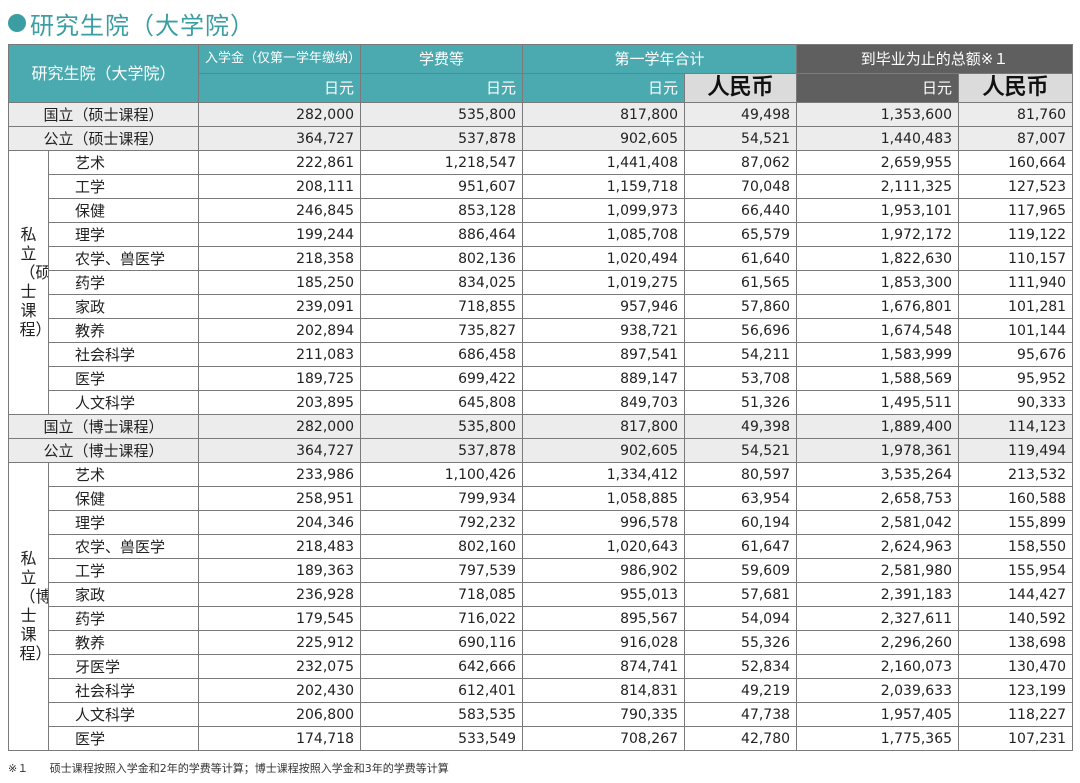 This screenshot has height=783, width=1080. What do you see at coordinates (442, 330) in the screenshot?
I see `value-cell: 735,827` at bounding box center [442, 330].